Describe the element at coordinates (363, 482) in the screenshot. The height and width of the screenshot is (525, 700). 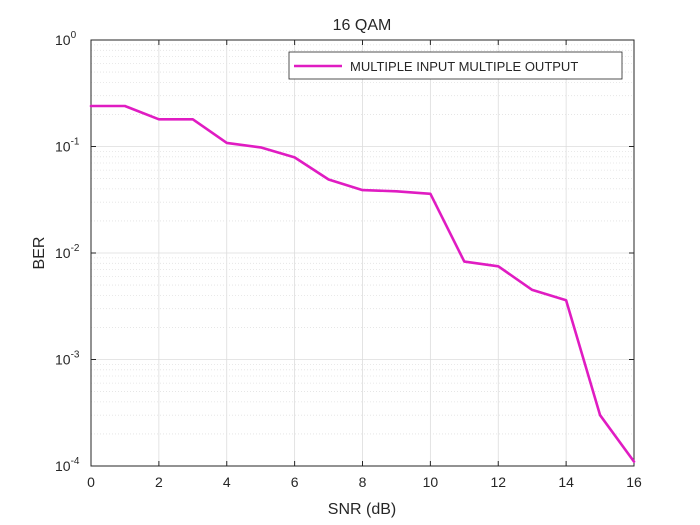
I see `x-tick-label: 8` at that location.